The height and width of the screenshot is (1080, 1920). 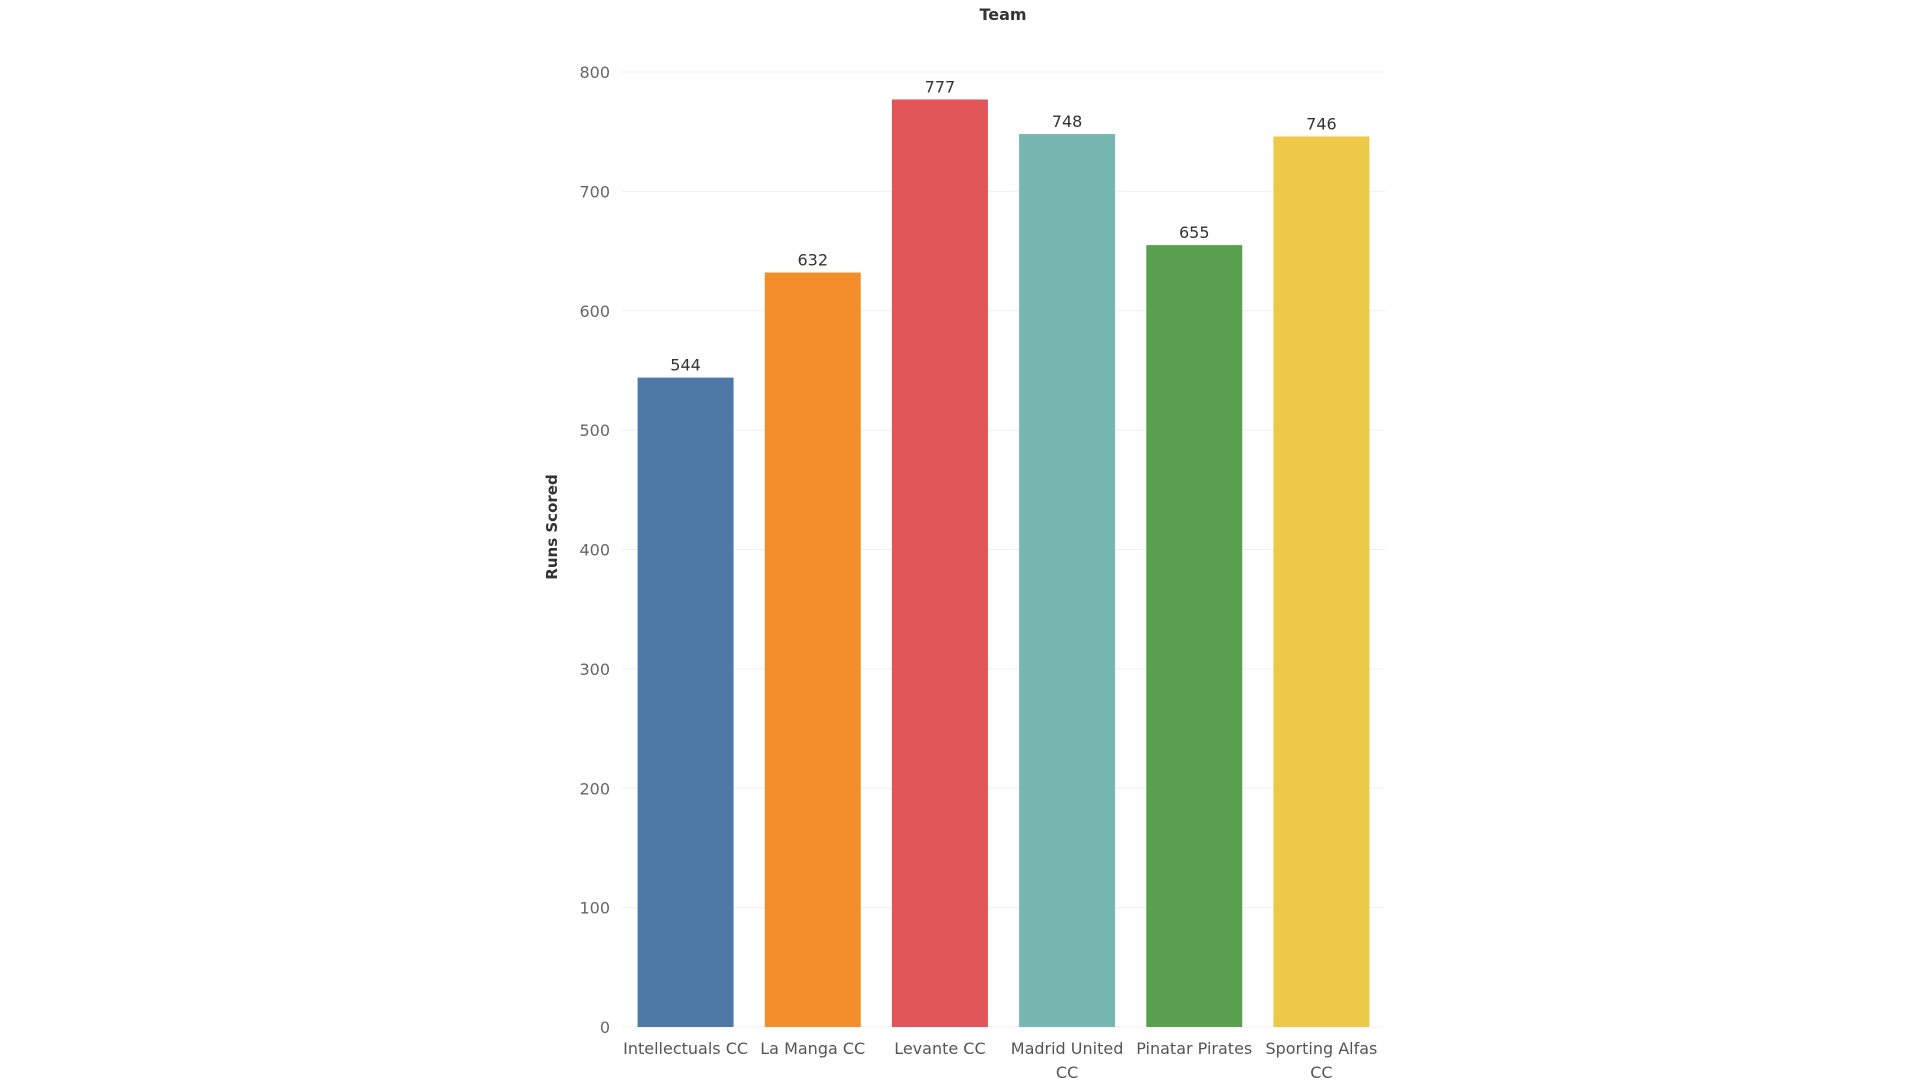 I want to click on x-category-label: Madrid United CC, so click(x=1067, y=1059).